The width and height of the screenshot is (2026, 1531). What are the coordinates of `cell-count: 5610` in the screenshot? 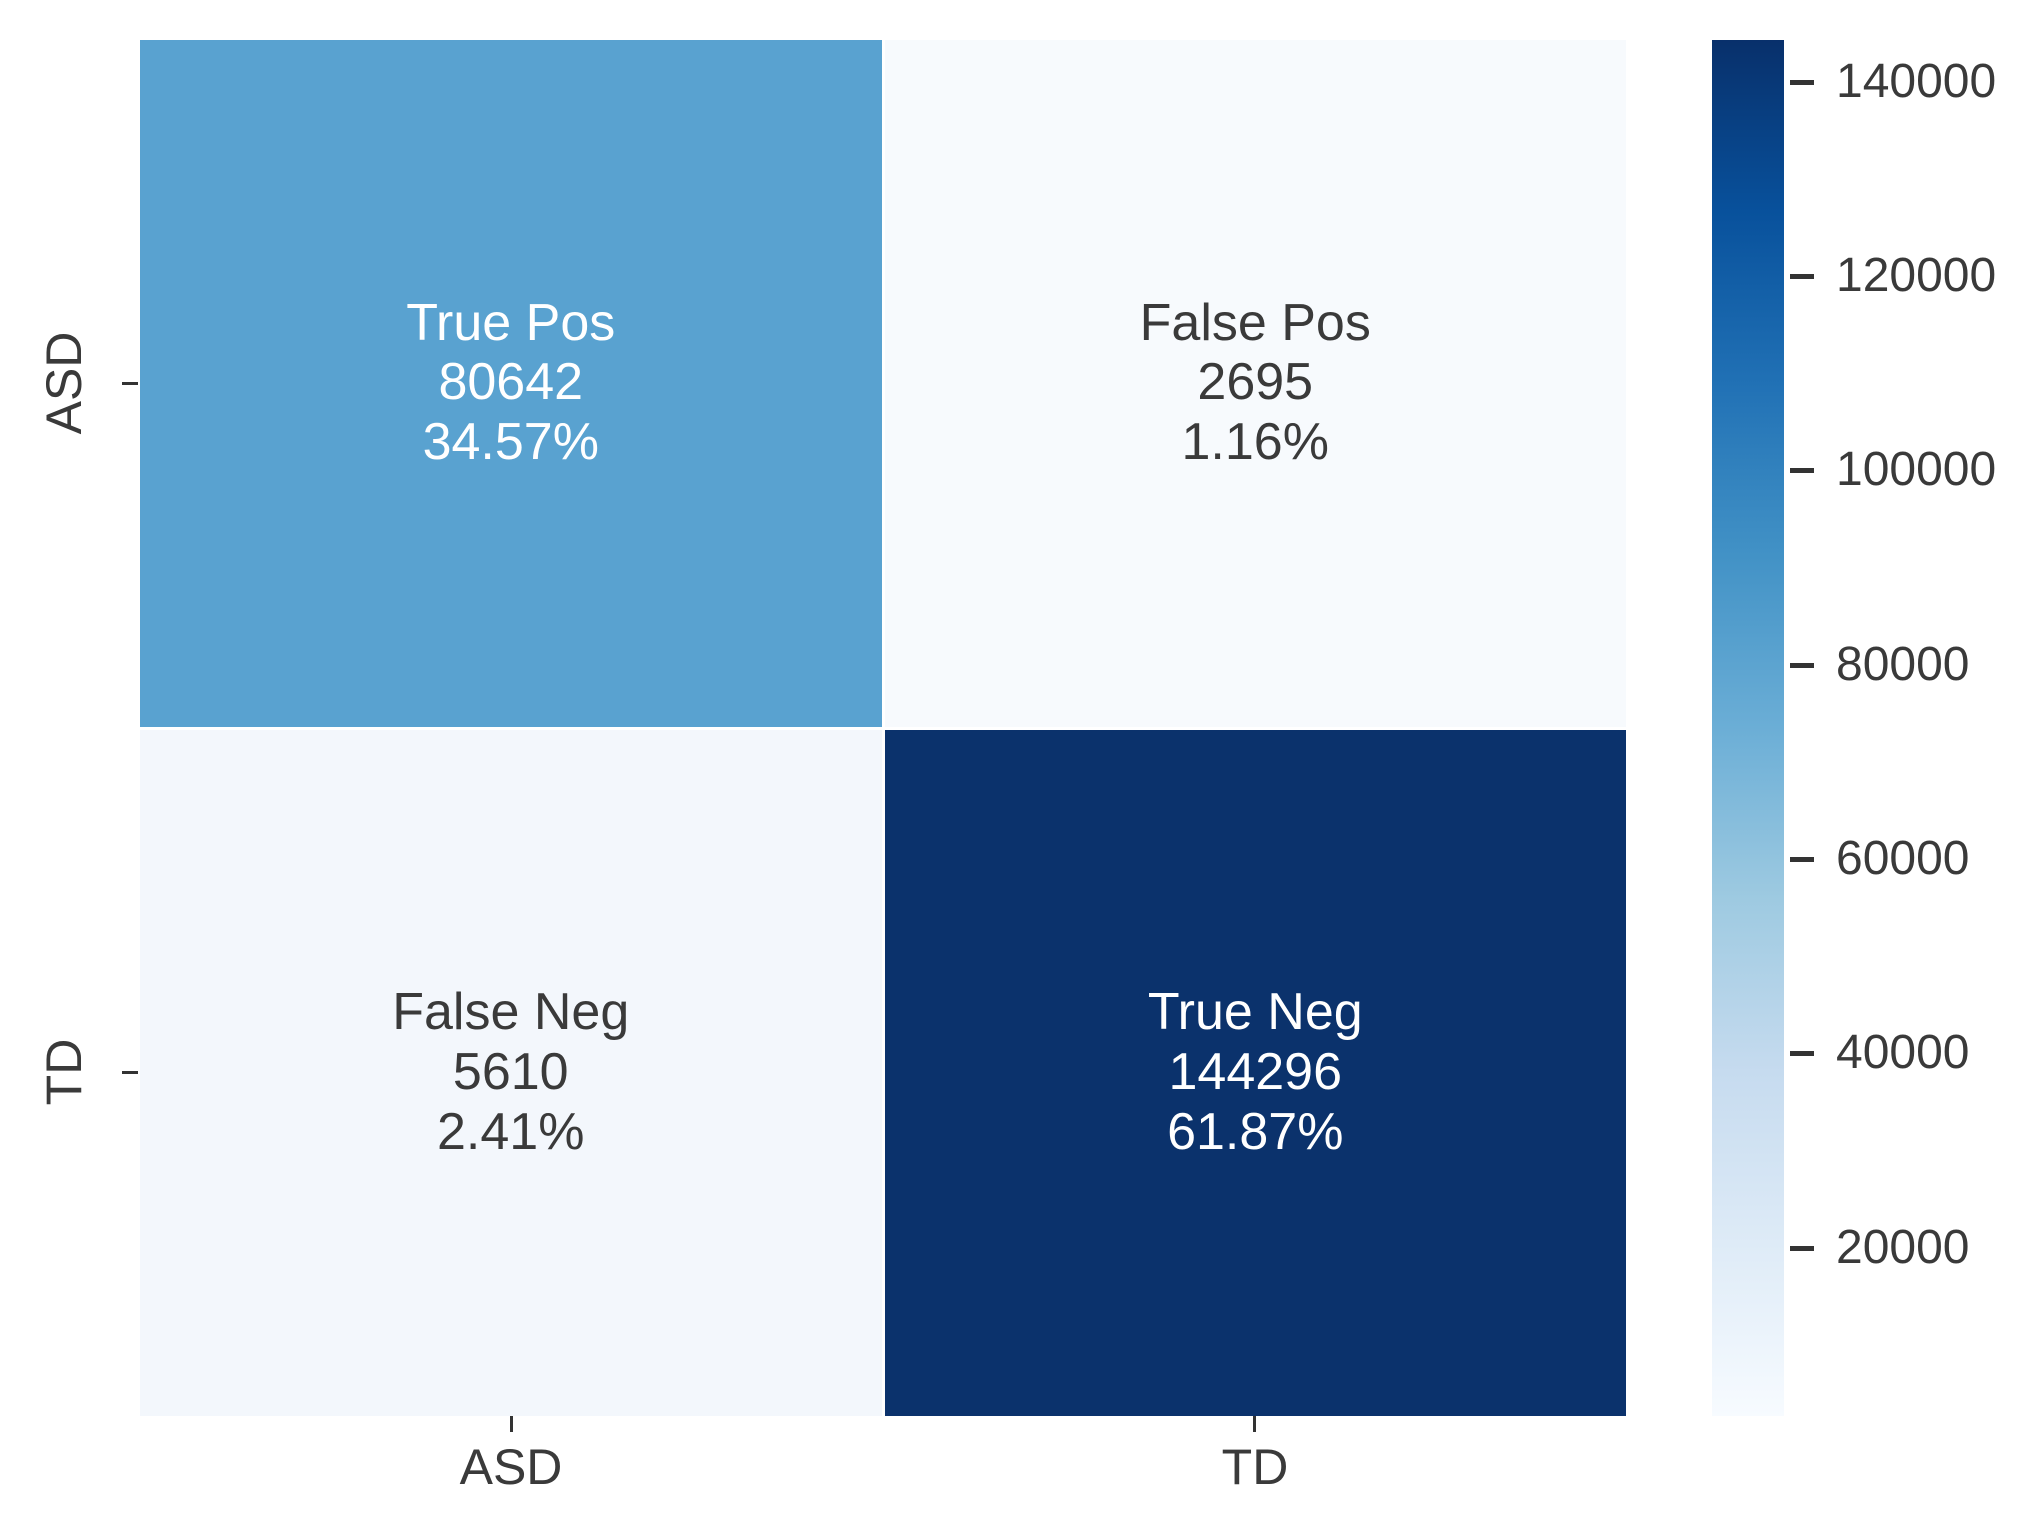 It's located at (510, 1071).